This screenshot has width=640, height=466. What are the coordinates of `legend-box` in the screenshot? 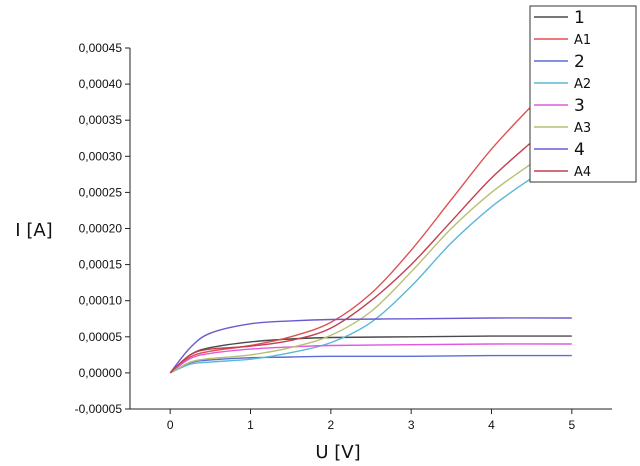 It's located at (583, 94).